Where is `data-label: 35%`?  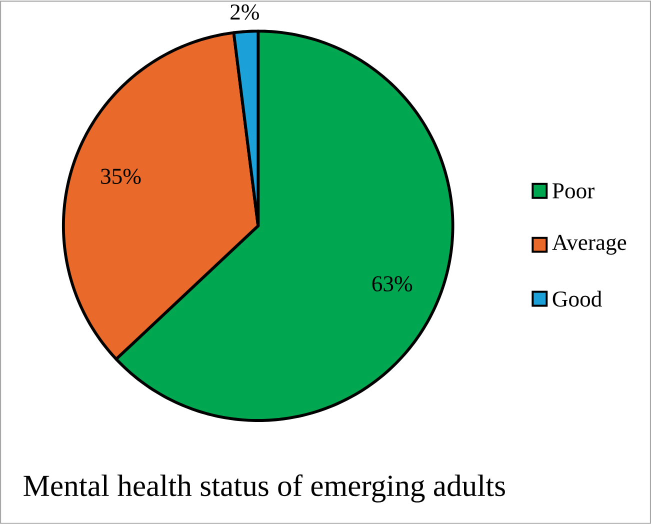
data-label: 35% is located at coordinates (121, 176).